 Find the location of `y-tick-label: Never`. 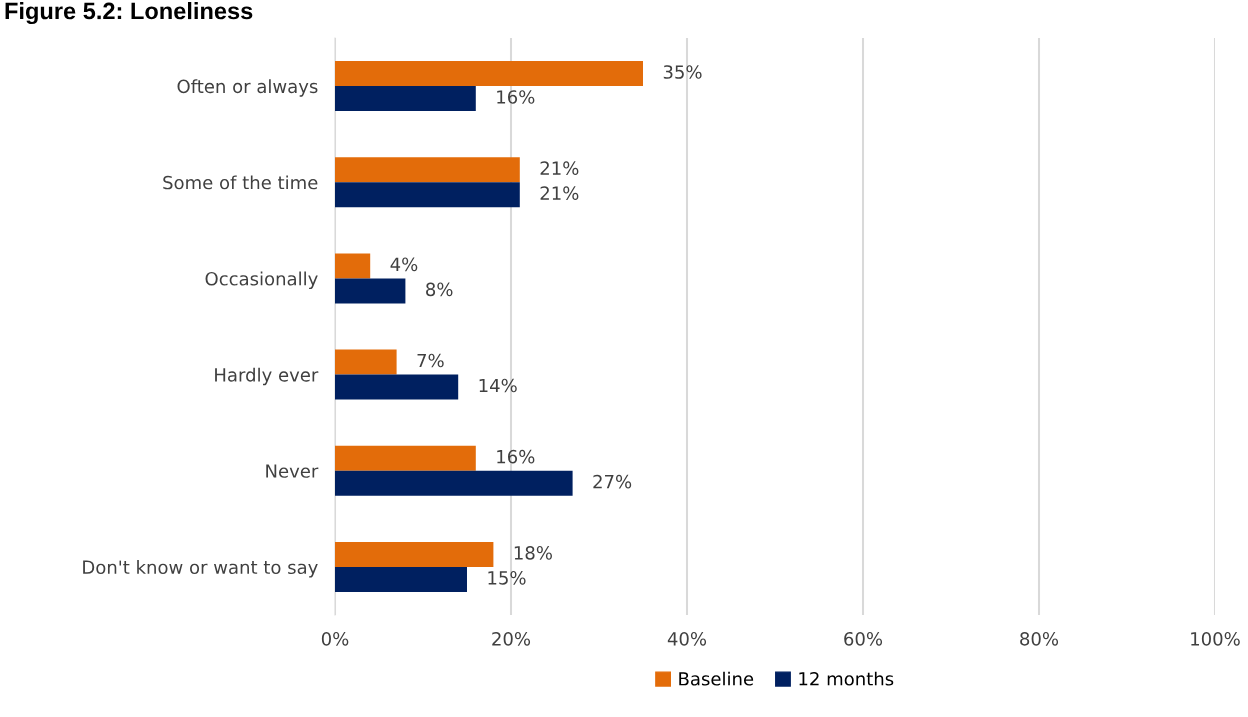

y-tick-label: Never is located at coordinates (292, 471).